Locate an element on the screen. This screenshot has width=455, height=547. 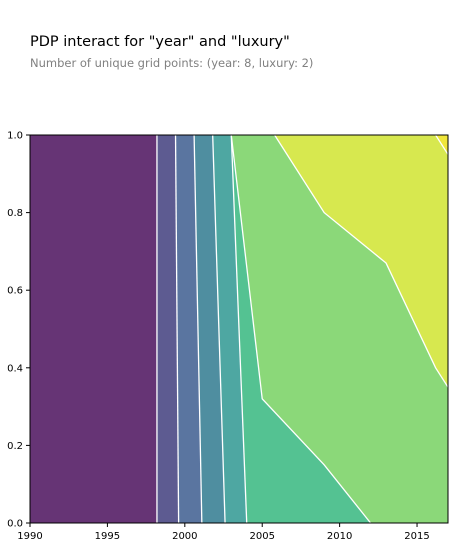
y-tick-label: 0.4 is located at coordinates (15, 368).